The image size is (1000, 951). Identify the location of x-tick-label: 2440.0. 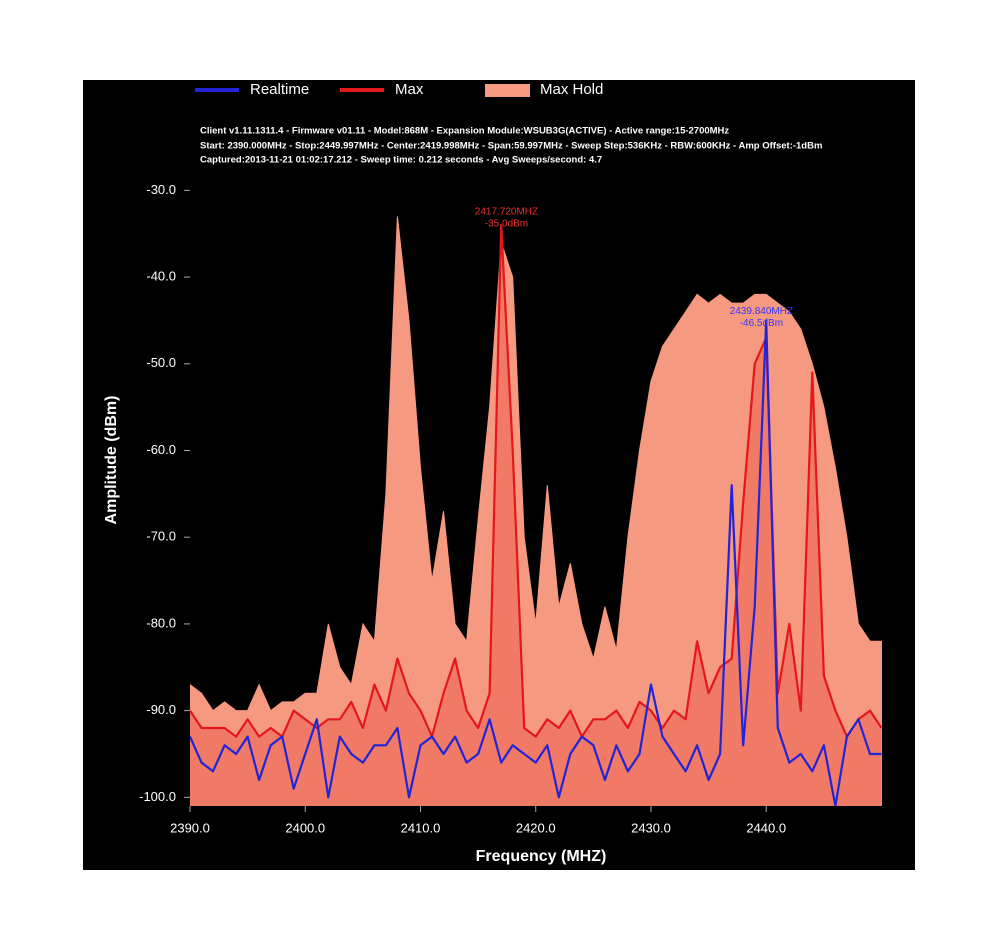
(766, 827).